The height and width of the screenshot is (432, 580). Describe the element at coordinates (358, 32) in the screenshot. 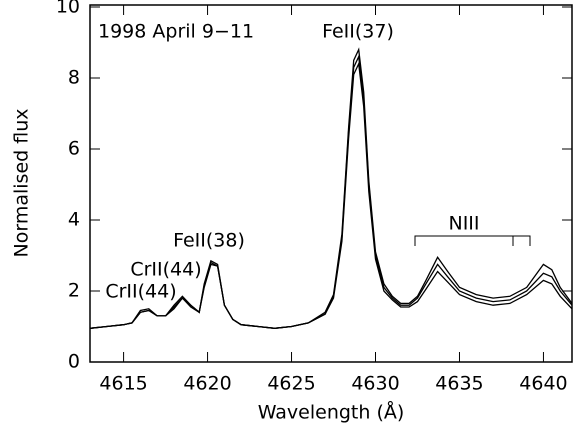

I see `annotation: FeII(37)` at that location.